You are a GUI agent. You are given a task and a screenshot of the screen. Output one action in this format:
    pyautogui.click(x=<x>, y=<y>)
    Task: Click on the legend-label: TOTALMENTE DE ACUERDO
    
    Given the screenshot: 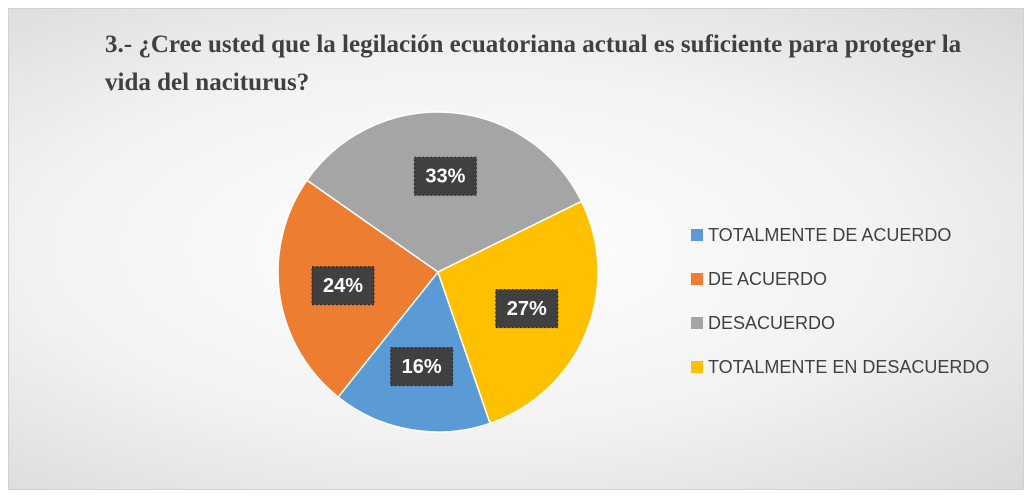 What is the action you would take?
    pyautogui.click(x=829, y=235)
    